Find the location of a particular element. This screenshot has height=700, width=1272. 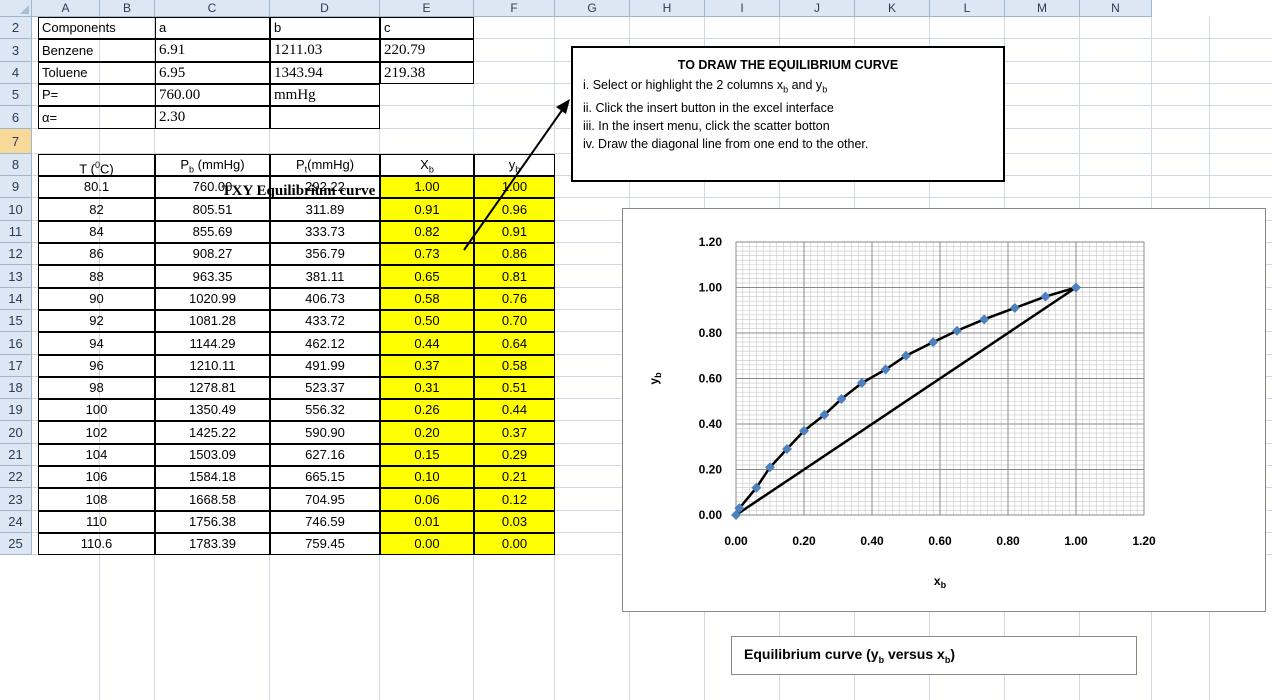

cell-benzene-value3: 220.79 is located at coordinates (427, 50).